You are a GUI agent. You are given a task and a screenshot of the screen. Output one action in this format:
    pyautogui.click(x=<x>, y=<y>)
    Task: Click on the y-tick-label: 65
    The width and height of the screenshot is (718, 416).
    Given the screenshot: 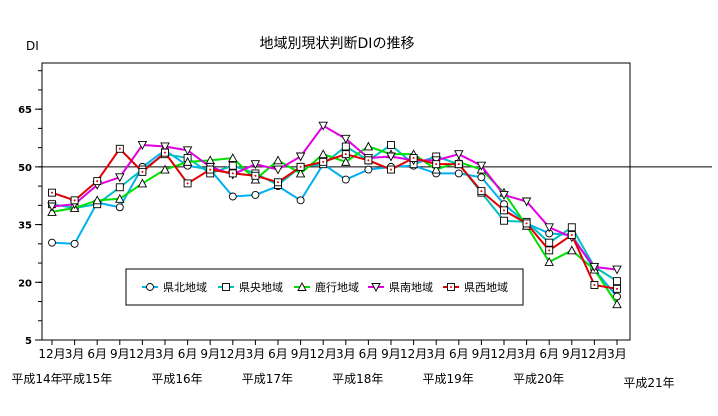 What is the action you would take?
    pyautogui.click(x=25, y=110)
    